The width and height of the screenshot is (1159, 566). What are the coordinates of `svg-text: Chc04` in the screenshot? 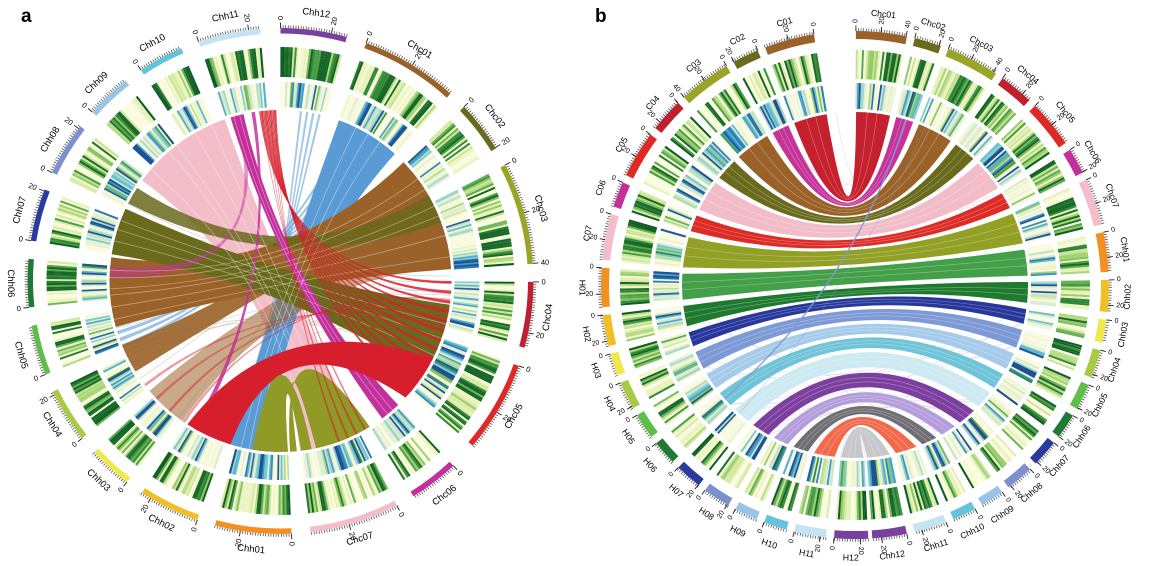 It's located at (548, 317).